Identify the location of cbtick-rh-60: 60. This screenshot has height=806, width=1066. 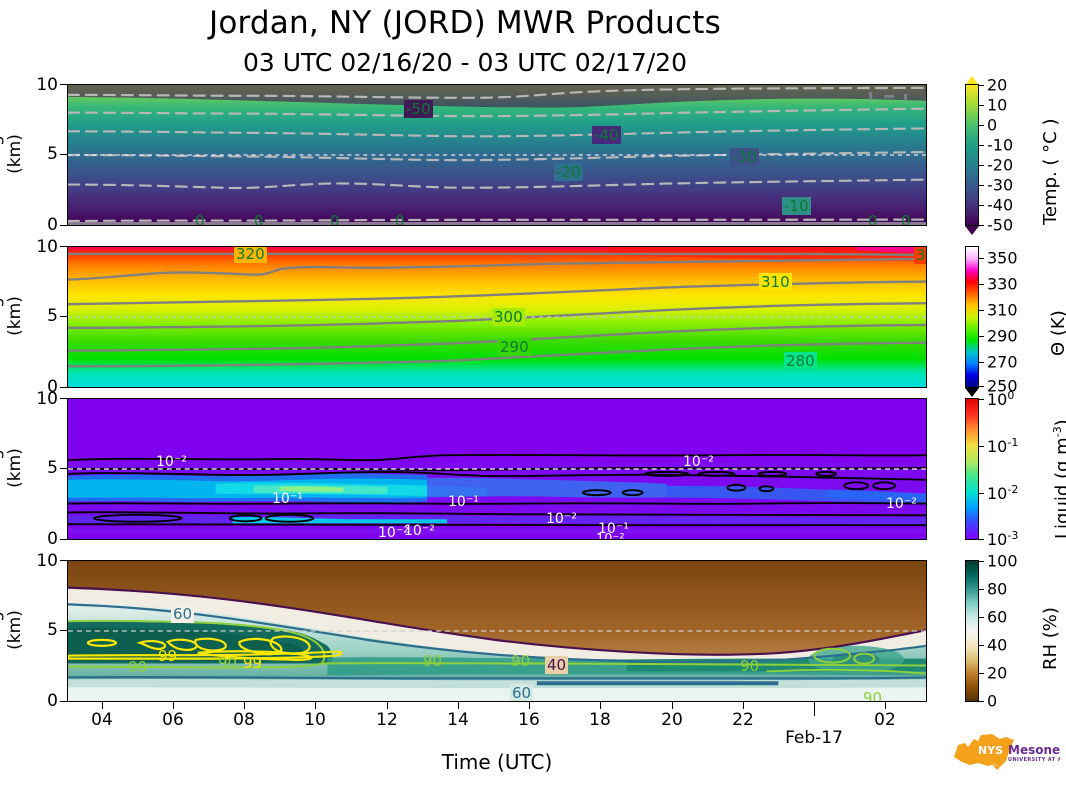
(997, 617).